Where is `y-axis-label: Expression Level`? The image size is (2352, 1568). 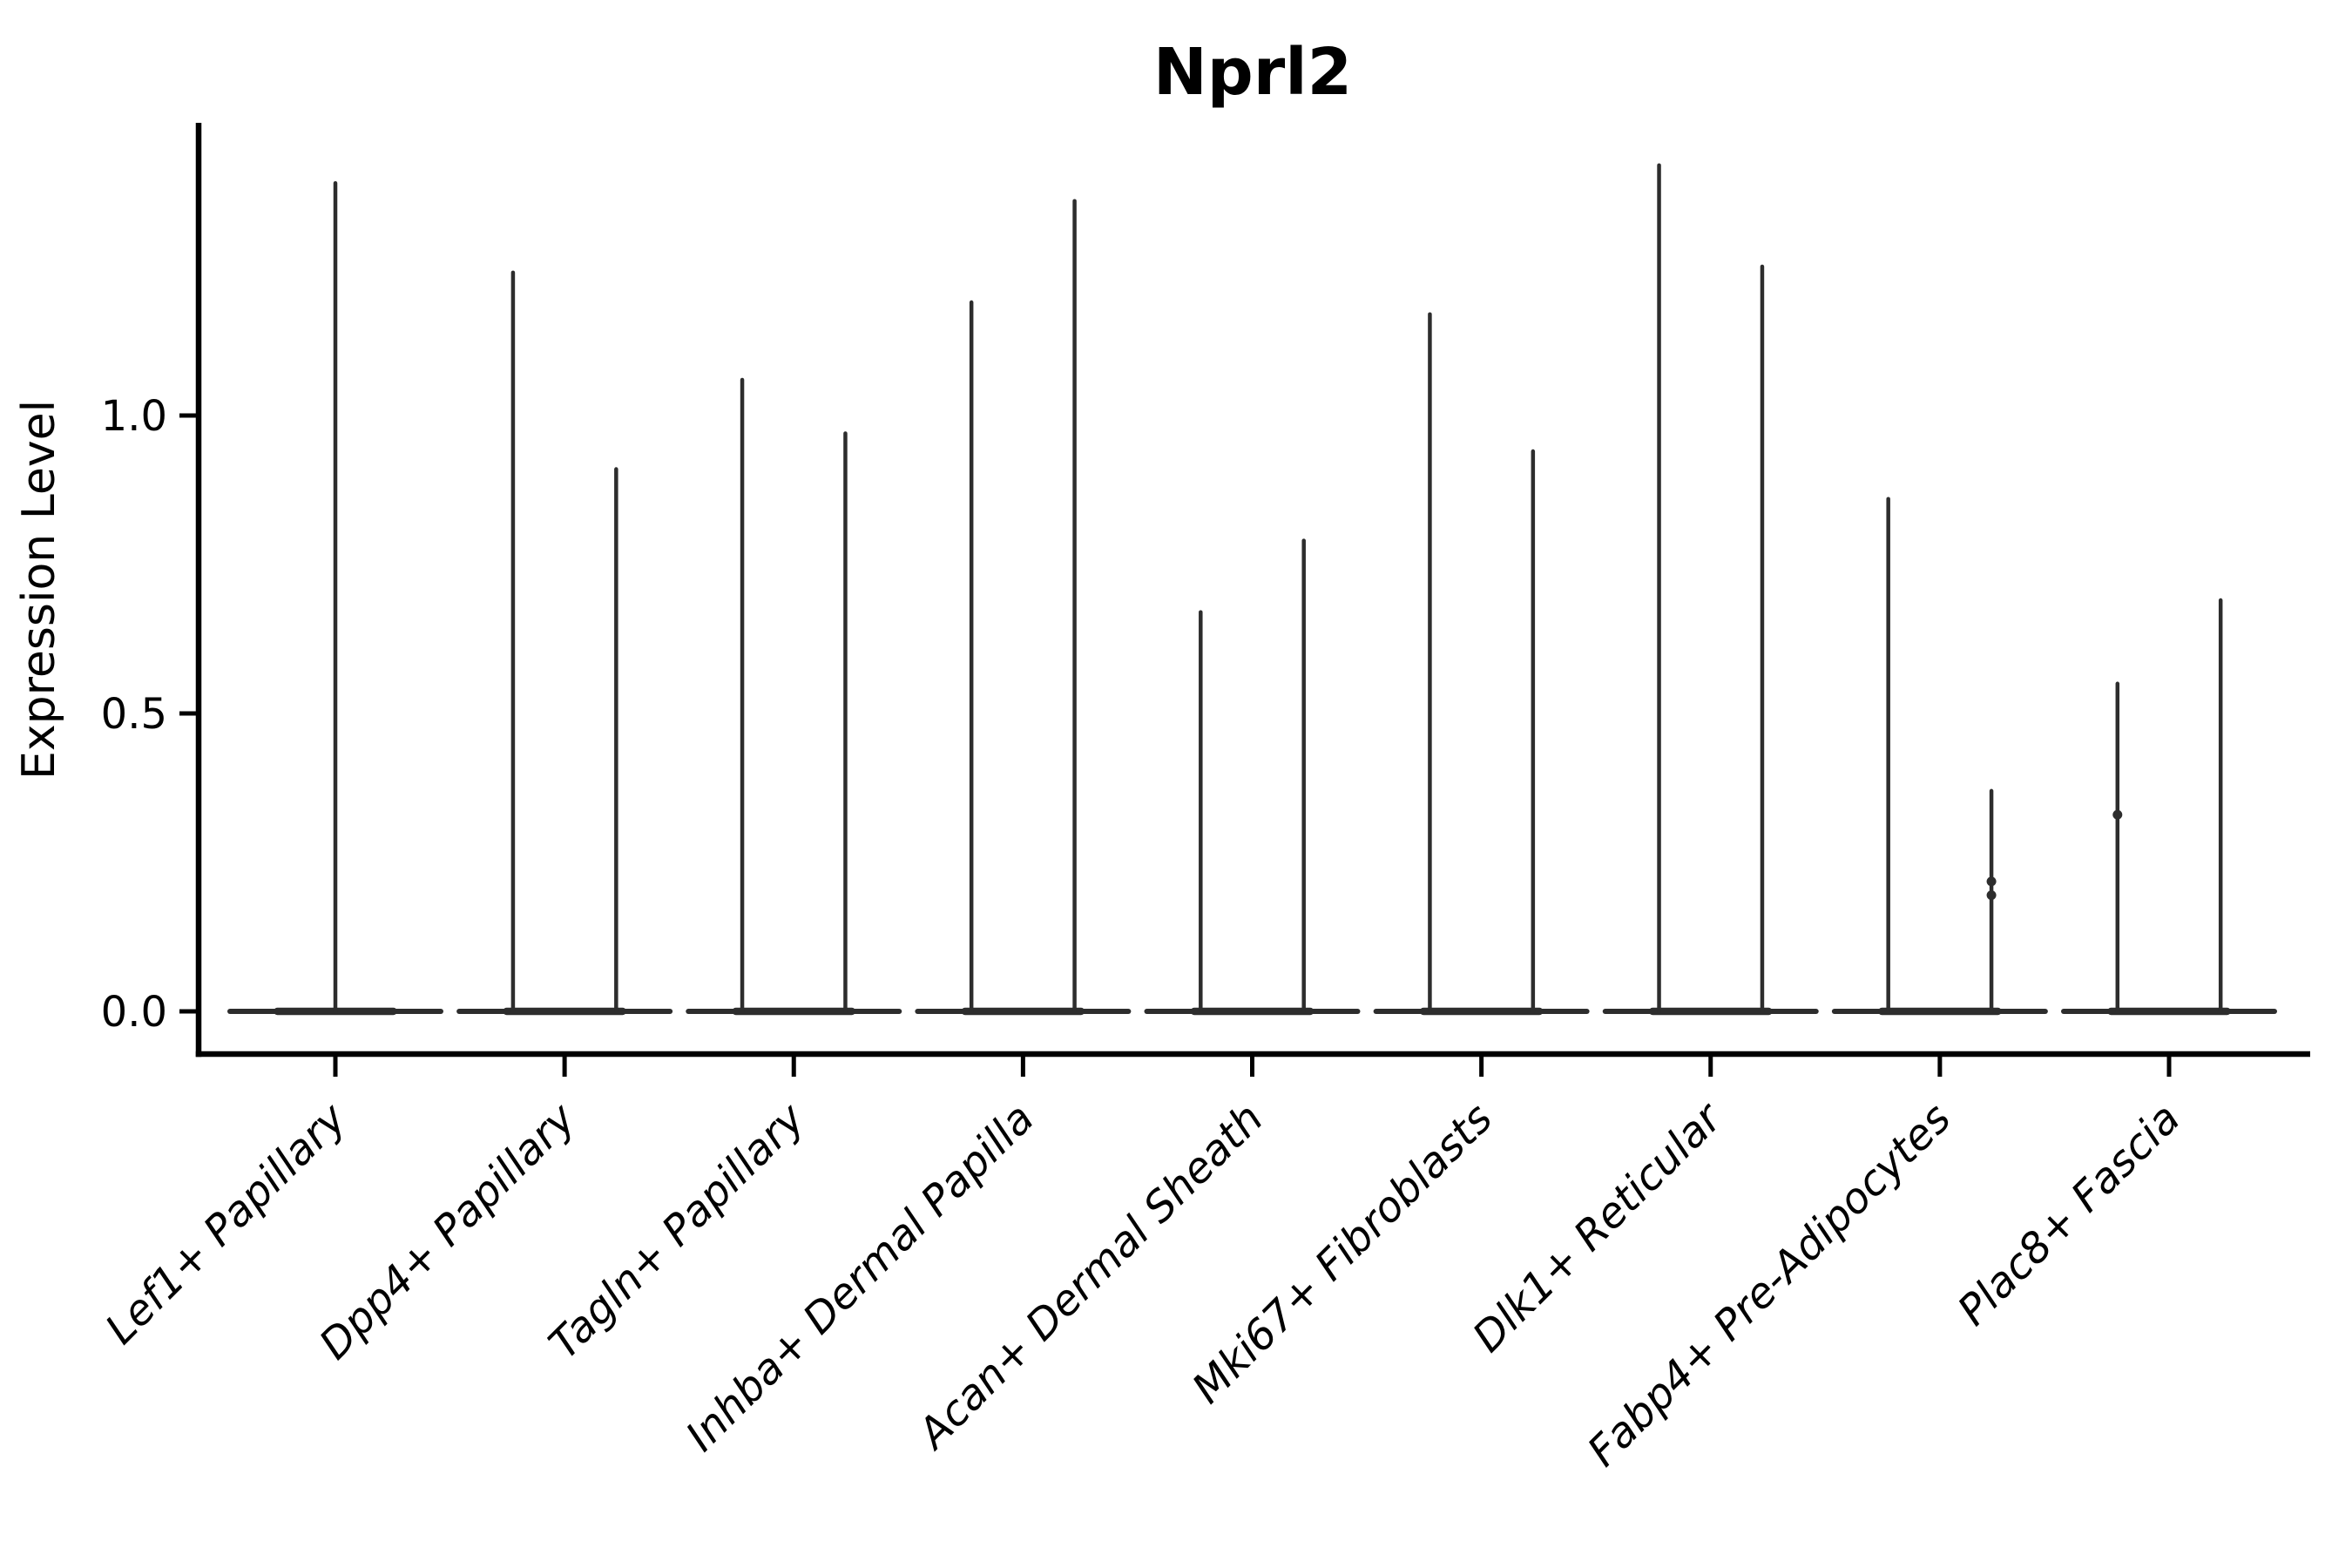
y-axis-label: Expression Level is located at coordinates (39, 590).